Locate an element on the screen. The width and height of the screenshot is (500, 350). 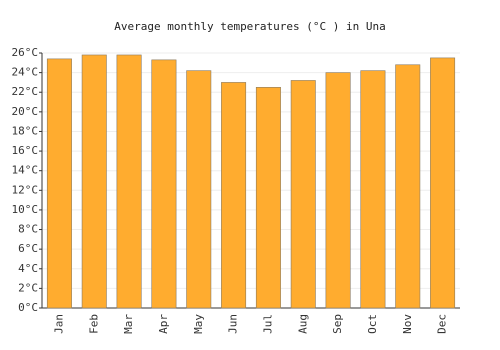
y-tick-label: 18°C is located at coordinates (25, 130).